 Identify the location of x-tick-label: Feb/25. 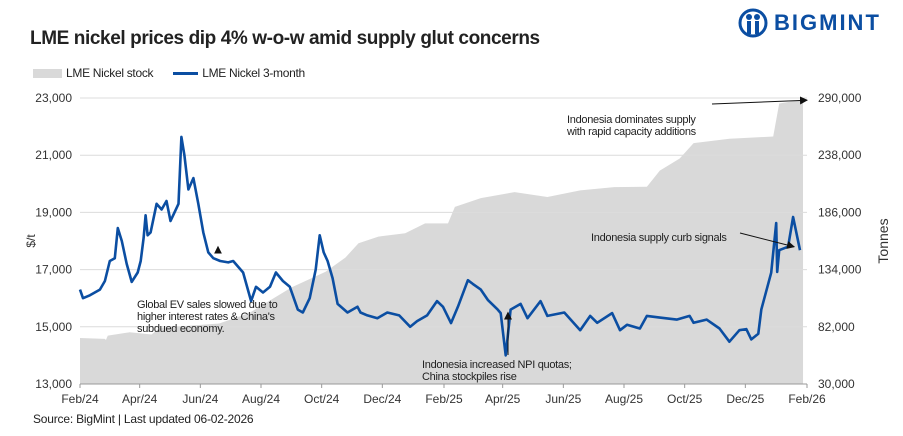
(444, 399).